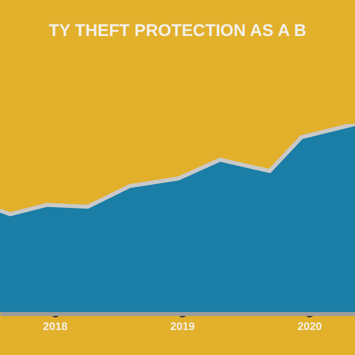 Image resolution: width=355 pixels, height=355 pixels. I want to click on chart-title: TY THEFT PROTECTION AS A B, so click(177, 30).